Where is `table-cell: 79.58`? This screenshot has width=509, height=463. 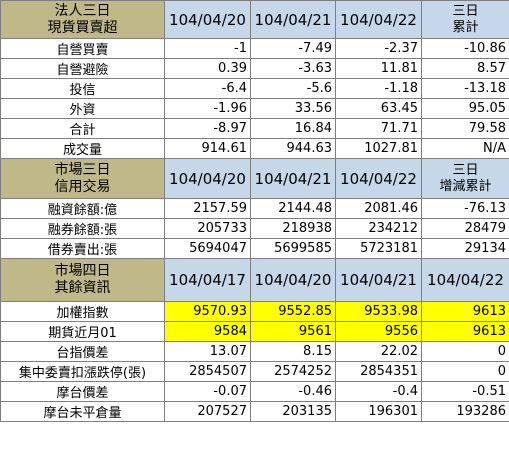
table-cell: 79.58 is located at coordinates (465, 128).